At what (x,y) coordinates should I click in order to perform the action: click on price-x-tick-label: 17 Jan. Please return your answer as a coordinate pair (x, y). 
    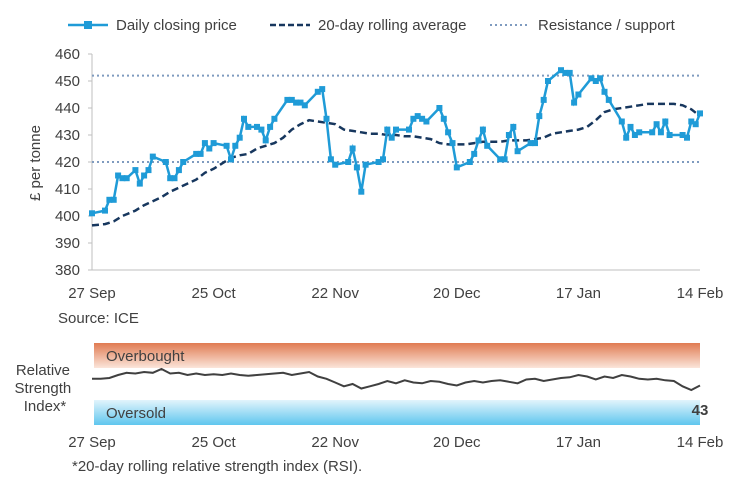
    Looking at the image, I should click on (578, 293).